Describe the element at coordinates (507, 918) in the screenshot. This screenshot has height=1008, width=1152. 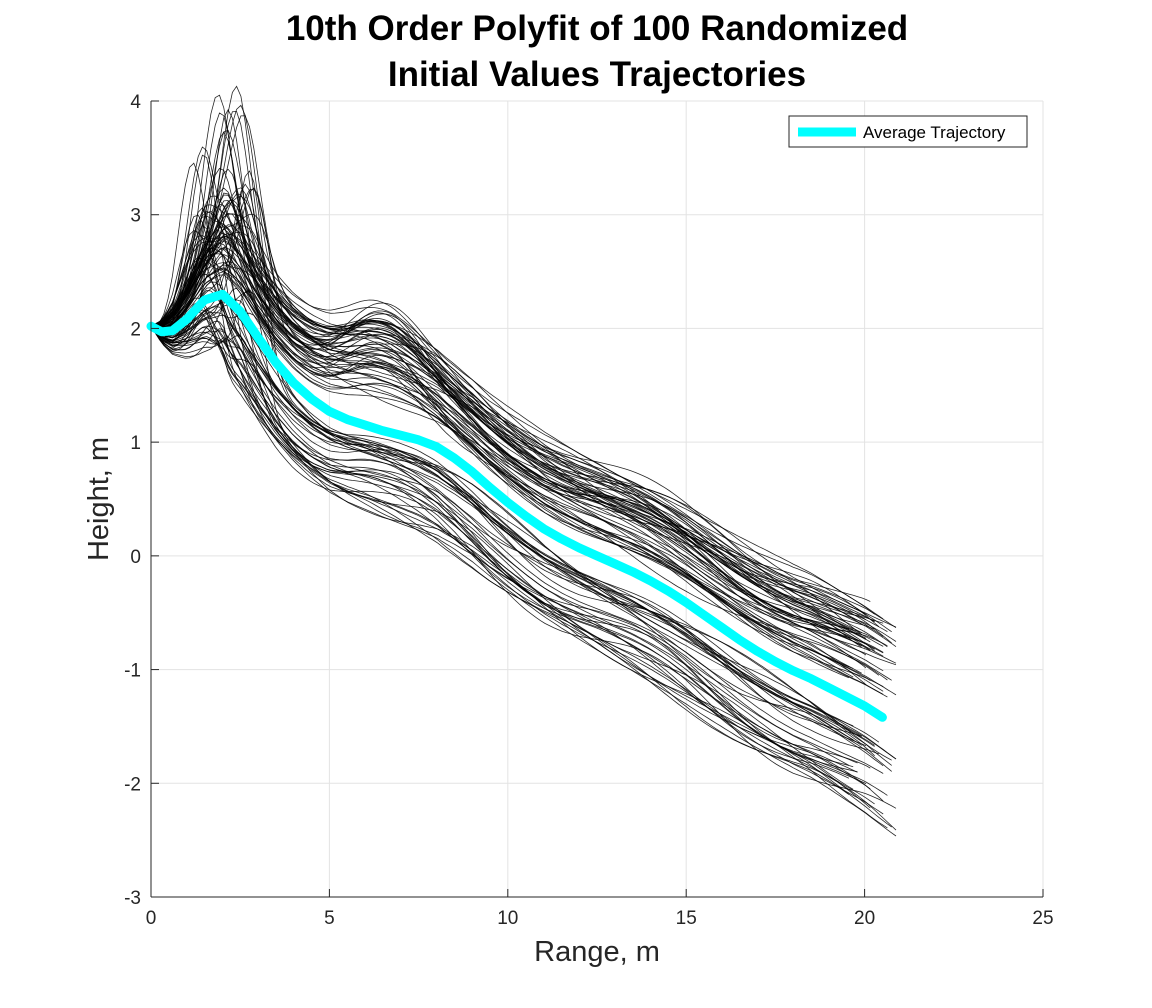
I see `x-tick-label: 10` at that location.